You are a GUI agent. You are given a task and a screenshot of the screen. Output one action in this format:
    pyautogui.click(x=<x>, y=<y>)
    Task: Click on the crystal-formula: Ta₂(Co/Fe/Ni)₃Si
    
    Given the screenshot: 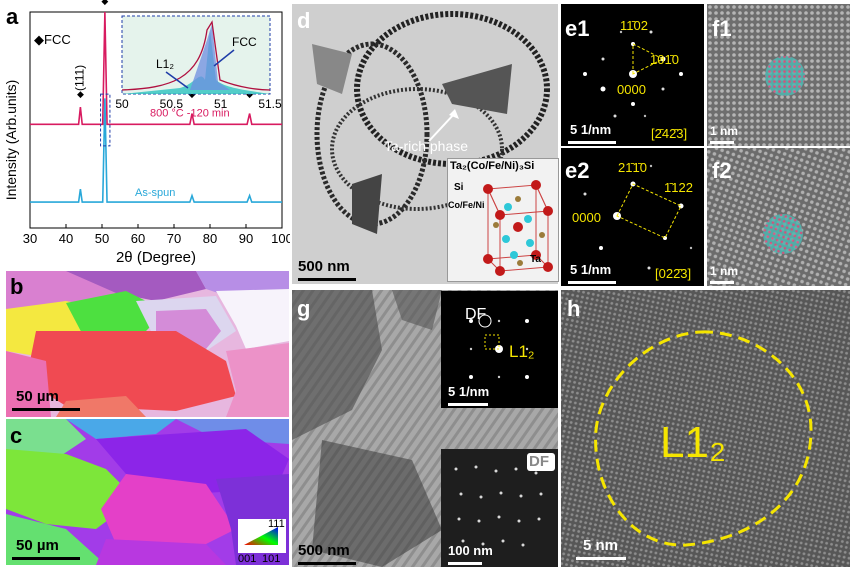 What is the action you would take?
    pyautogui.click(x=492, y=166)
    